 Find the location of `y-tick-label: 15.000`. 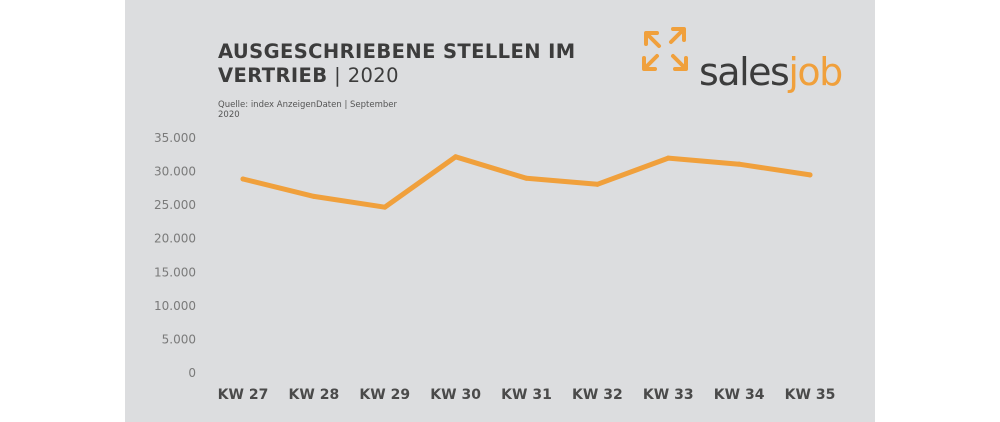

y-tick-label: 15.000 is located at coordinates (175, 272).